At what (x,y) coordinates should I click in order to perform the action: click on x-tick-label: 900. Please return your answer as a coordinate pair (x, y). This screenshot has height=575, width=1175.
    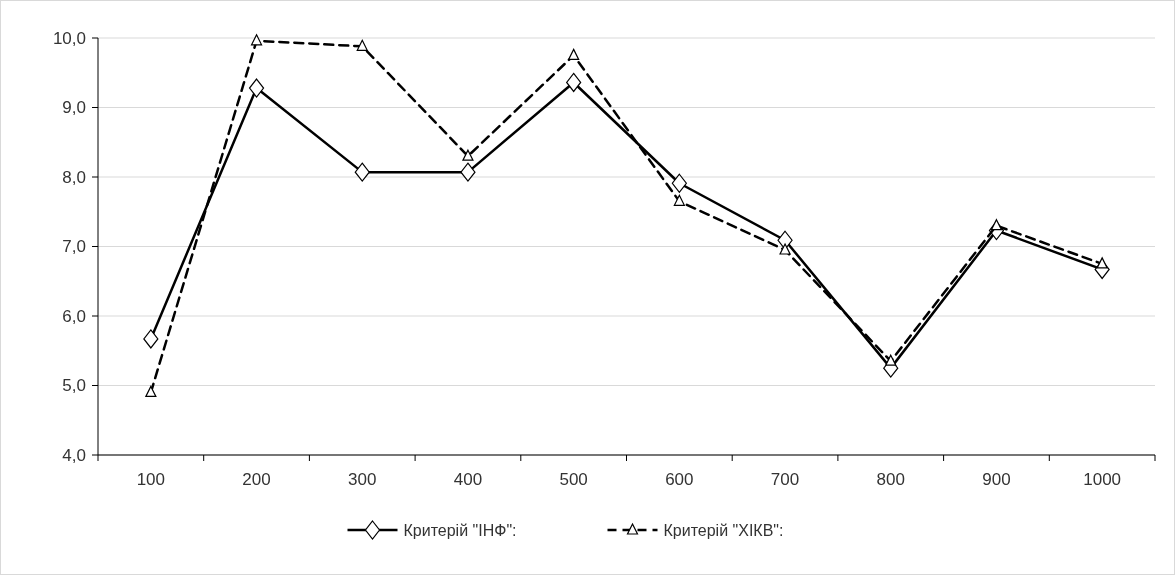
    Looking at the image, I should click on (996, 479).